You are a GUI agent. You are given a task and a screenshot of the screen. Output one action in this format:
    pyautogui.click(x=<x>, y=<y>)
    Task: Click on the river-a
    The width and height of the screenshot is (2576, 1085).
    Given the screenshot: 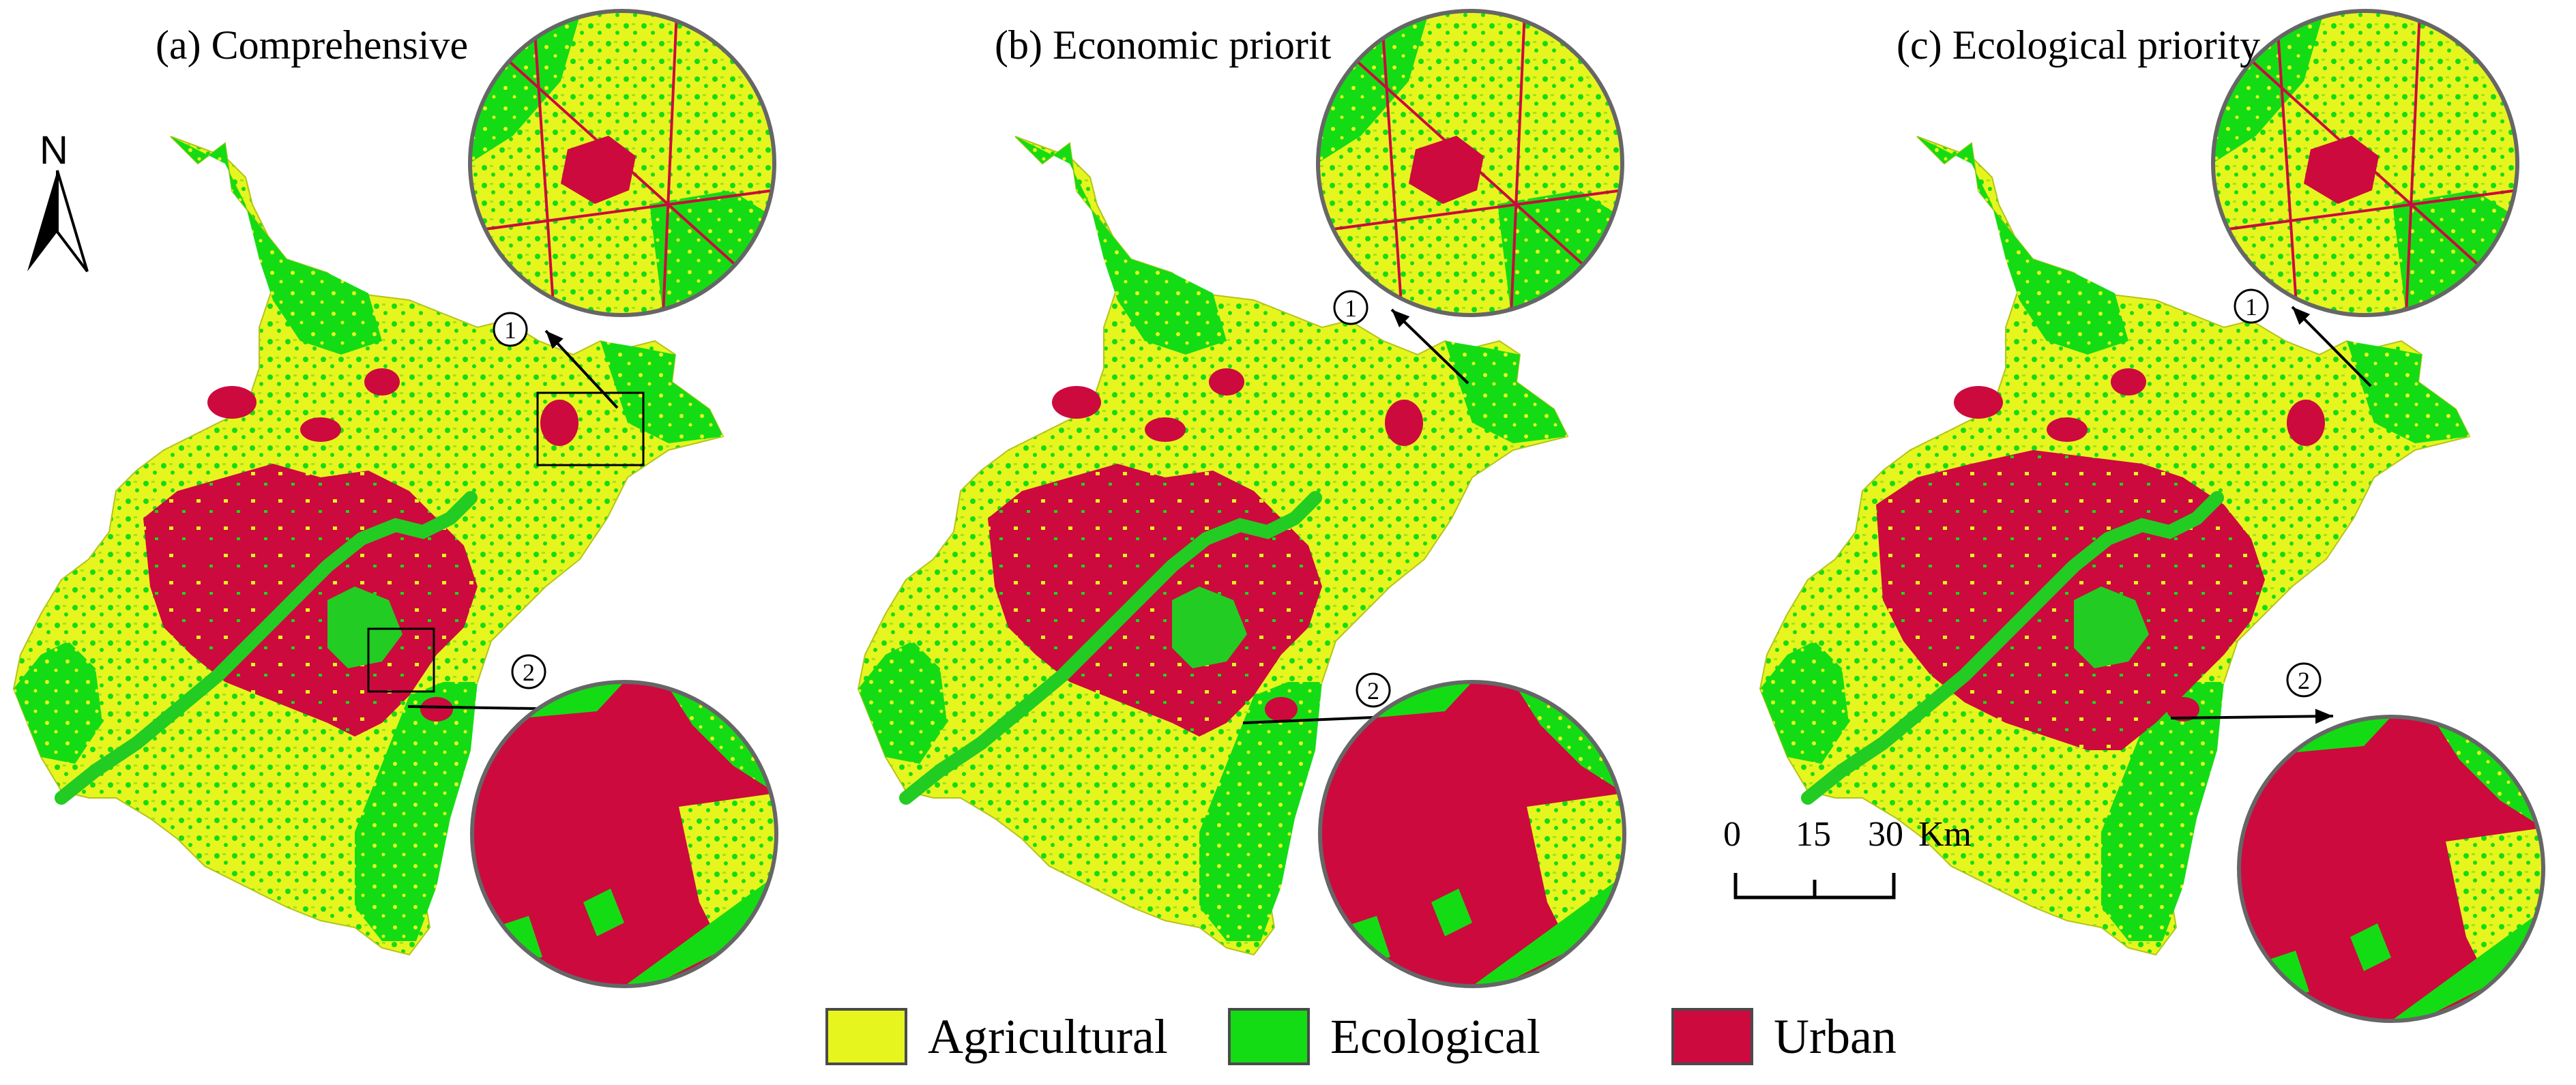 What is the action you would take?
    pyautogui.click(x=266, y=648)
    